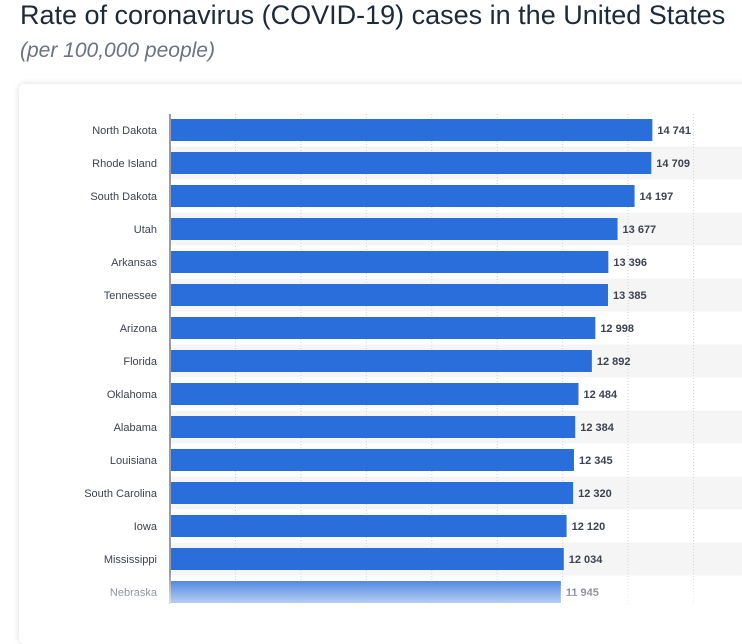 The height and width of the screenshot is (644, 742). I want to click on value-label: 14 197, so click(657, 197).